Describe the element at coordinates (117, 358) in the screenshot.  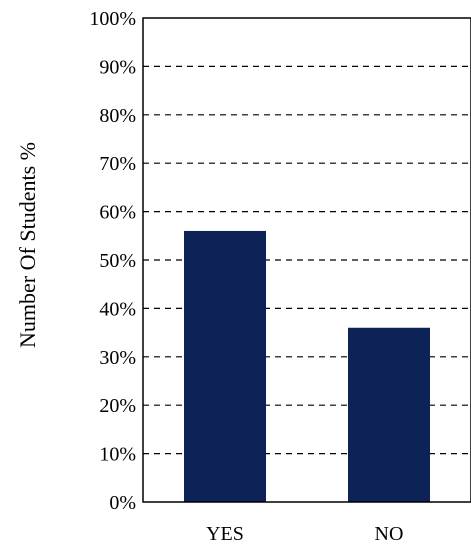
I see `y-tick-label: 30%` at that location.